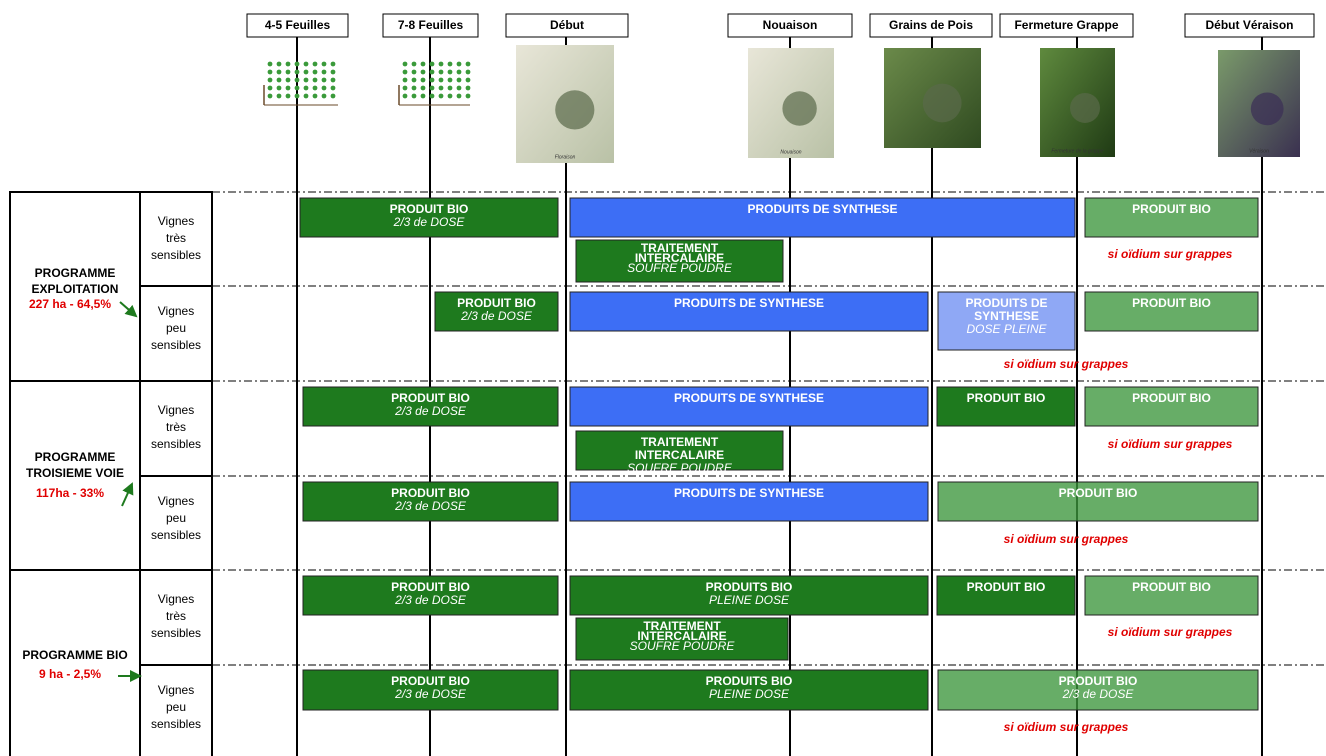 The width and height of the screenshot is (1326, 756). What do you see at coordinates (680, 468) in the screenshot?
I see `treatment-text: SOUFRE POUDRE` at bounding box center [680, 468].